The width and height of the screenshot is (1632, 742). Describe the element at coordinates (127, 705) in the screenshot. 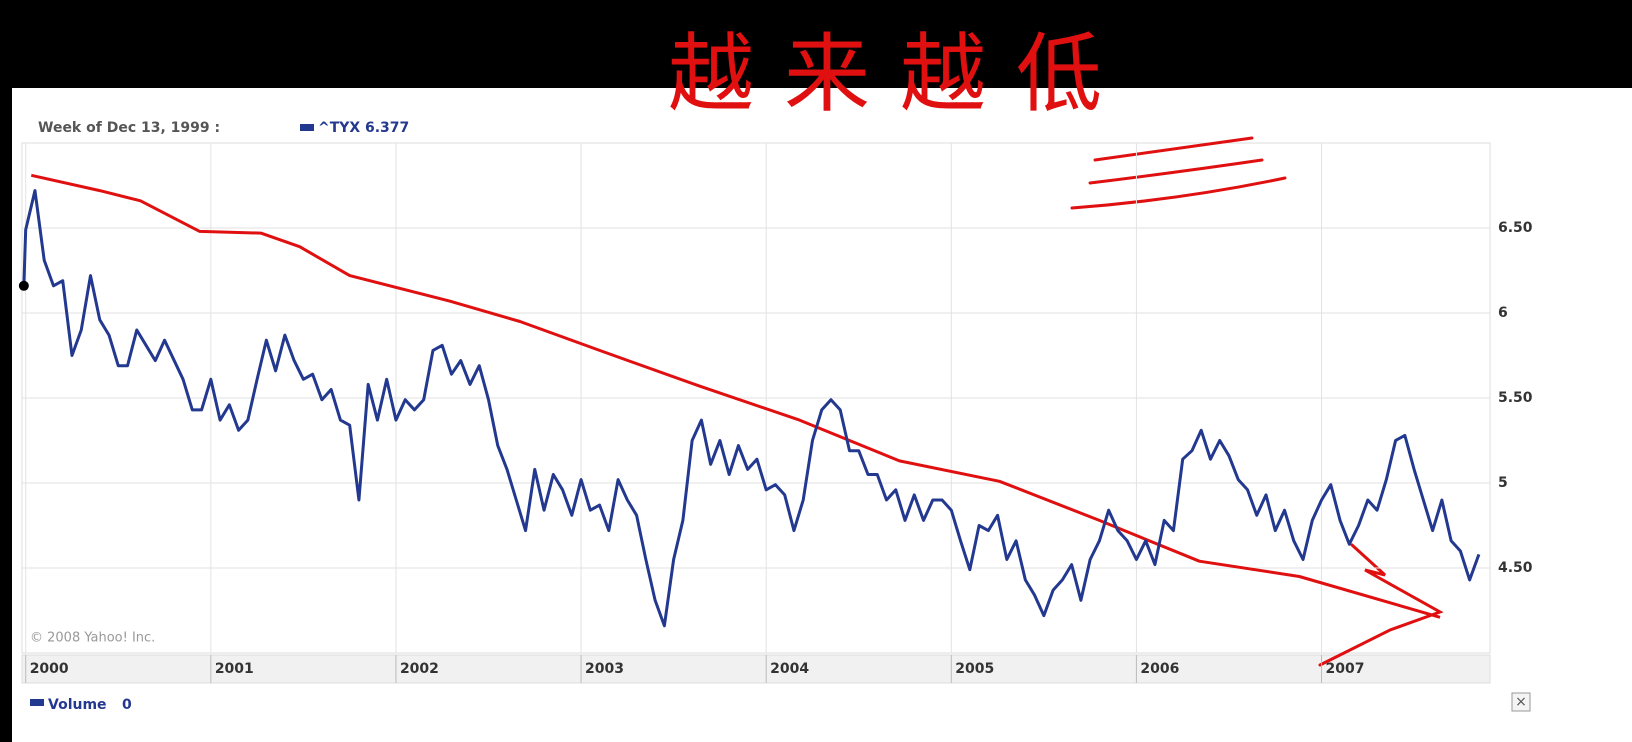

I see `volume-value: 0` at that location.